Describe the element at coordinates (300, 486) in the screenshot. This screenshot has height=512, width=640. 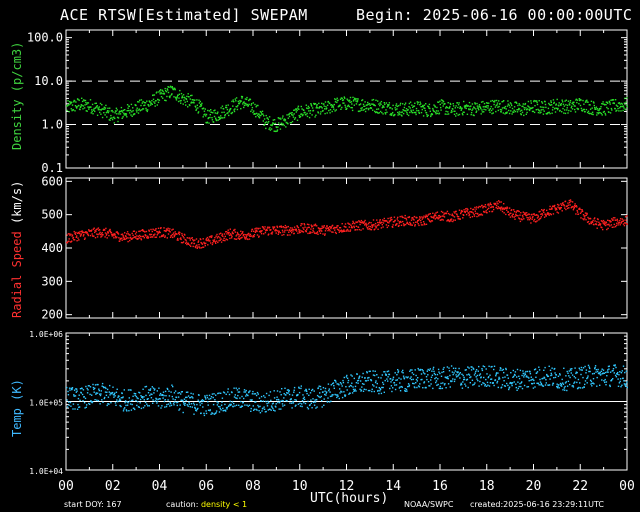
I see `x-tick-label: 10` at that location.